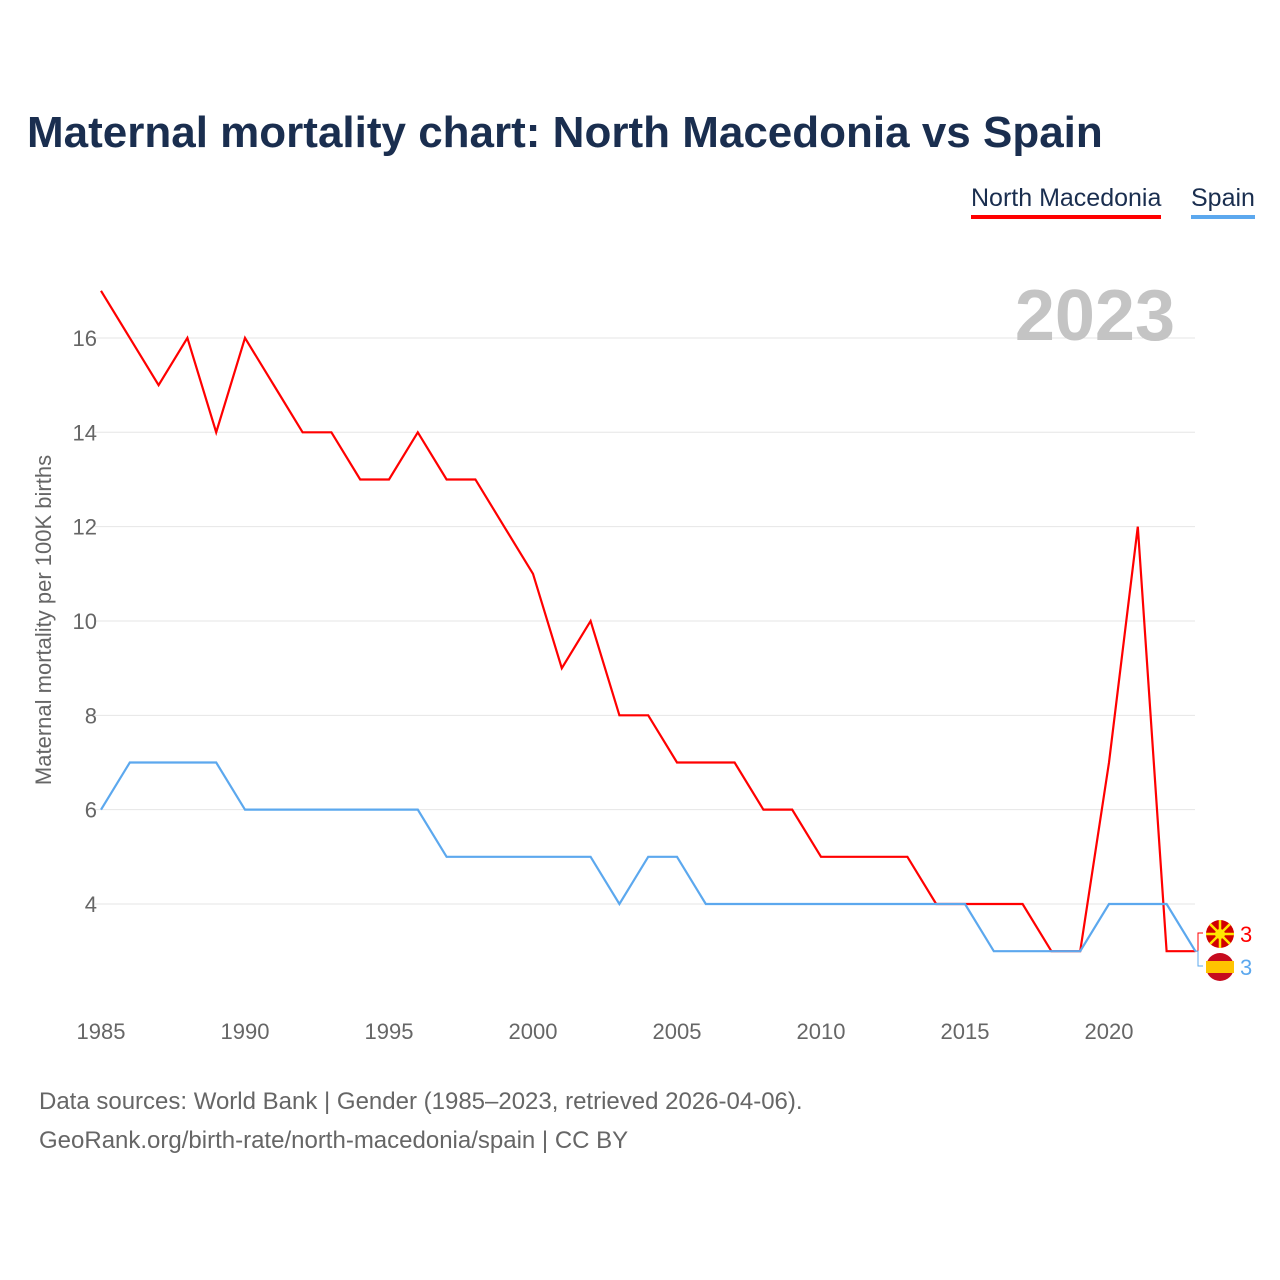 This screenshot has width=1280, height=1280. What do you see at coordinates (85, 338) in the screenshot?
I see `y-tick-label: 16` at bounding box center [85, 338].